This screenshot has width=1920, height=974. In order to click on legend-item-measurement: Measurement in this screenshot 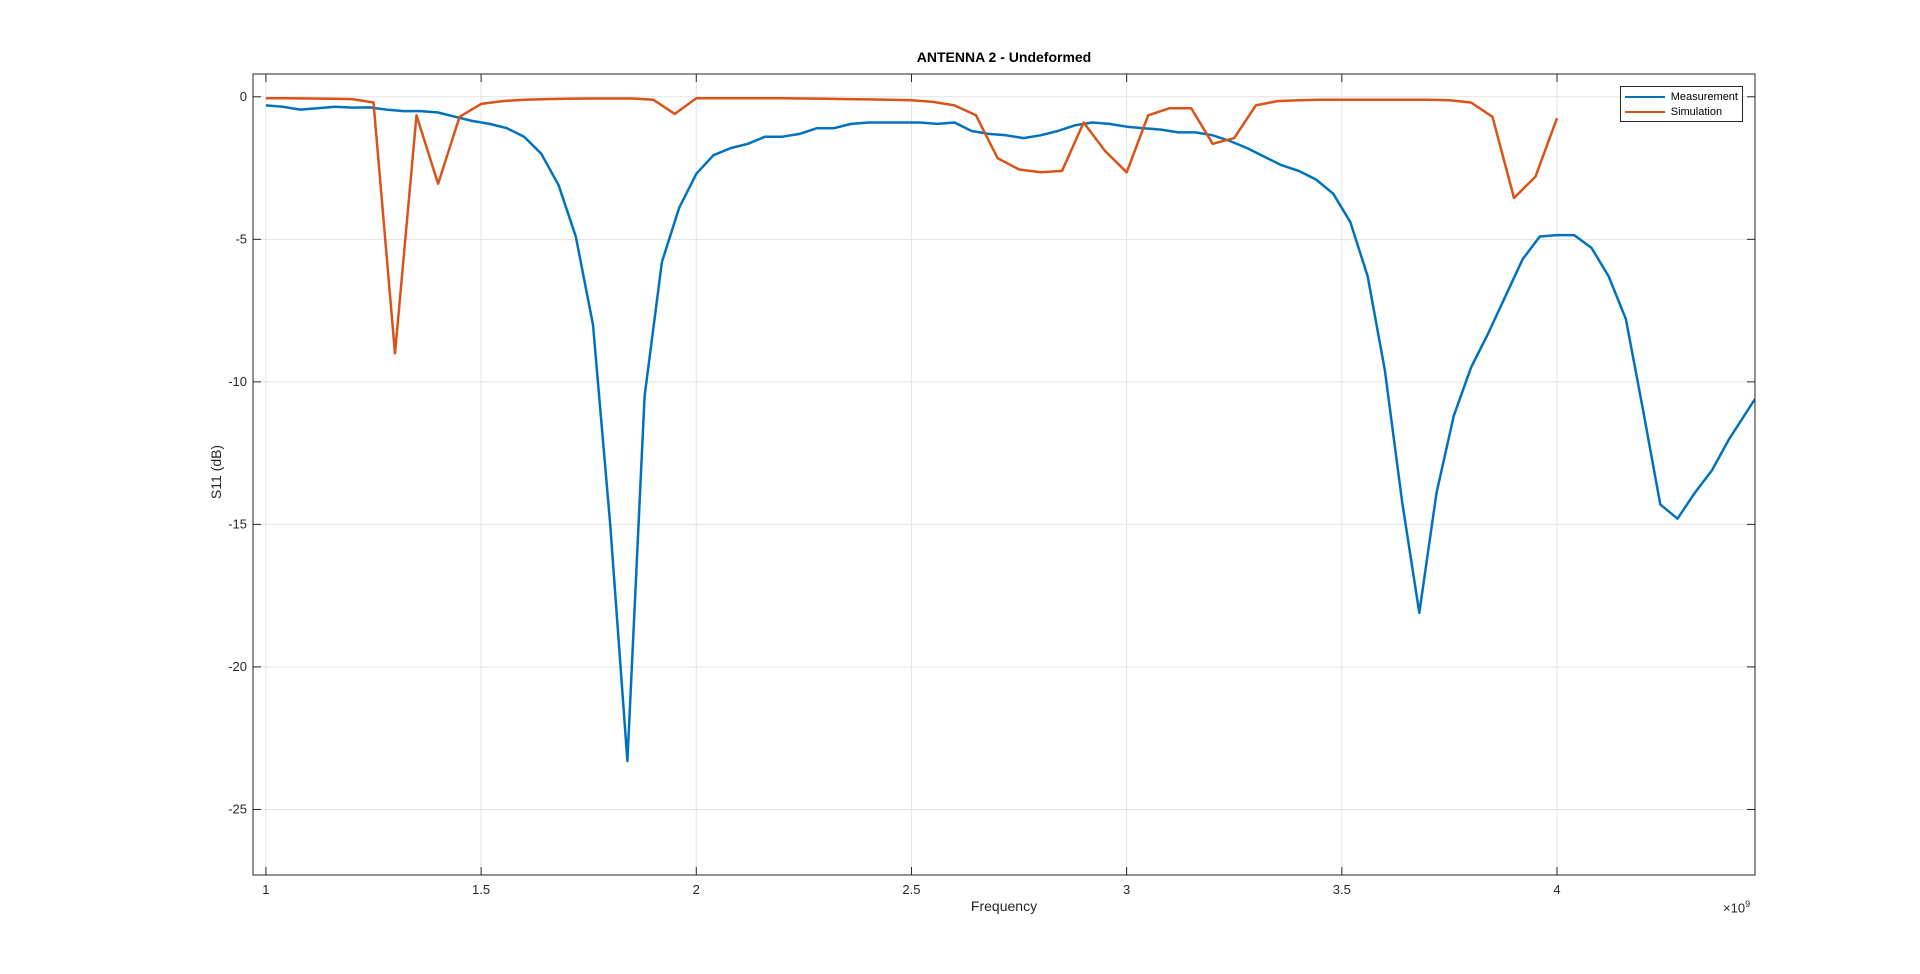, I will do `click(1681, 96)`.